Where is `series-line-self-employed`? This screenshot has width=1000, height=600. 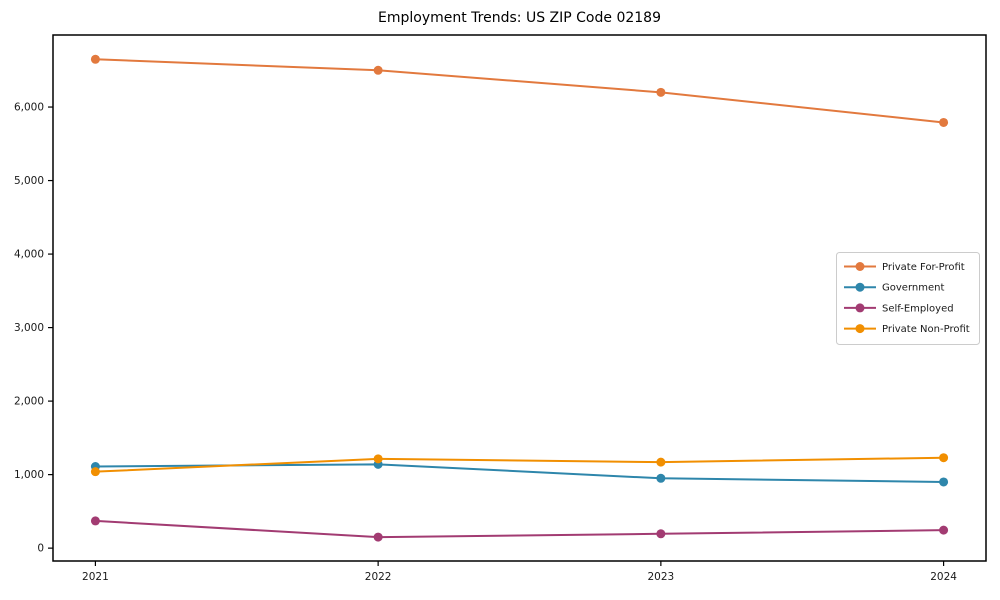 series-line-self-employed is located at coordinates (519, 529).